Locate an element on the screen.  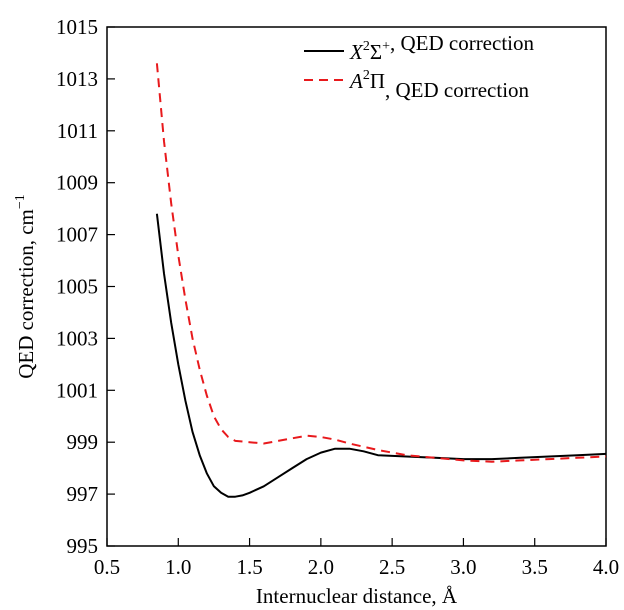
y-axis-title: QED correction, cm−1 is located at coordinates (25, 286).